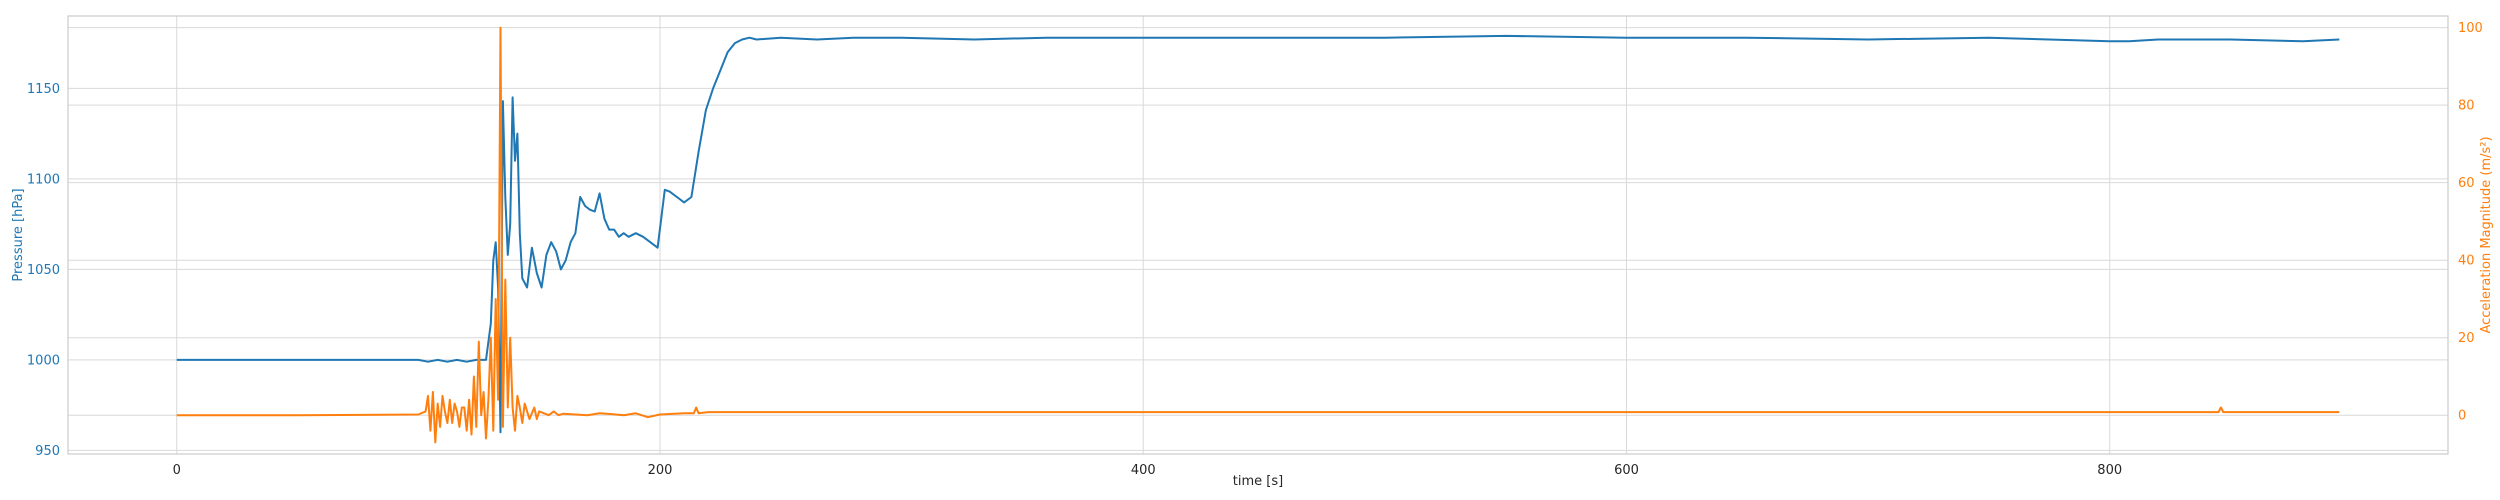  What do you see at coordinates (1258, 481) in the screenshot?
I see `x-axis-label: time [s]` at bounding box center [1258, 481].